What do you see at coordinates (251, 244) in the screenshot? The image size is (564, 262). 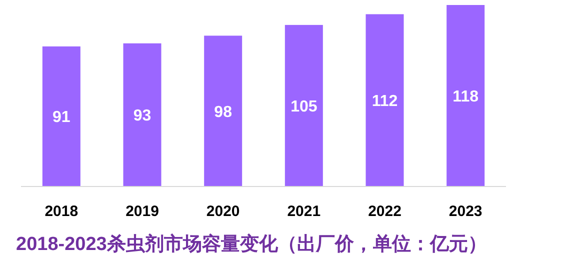 I see `text: 2018-2023杀虫剂市场容量变化（出厂价，单位：亿元）` at bounding box center [251, 244].